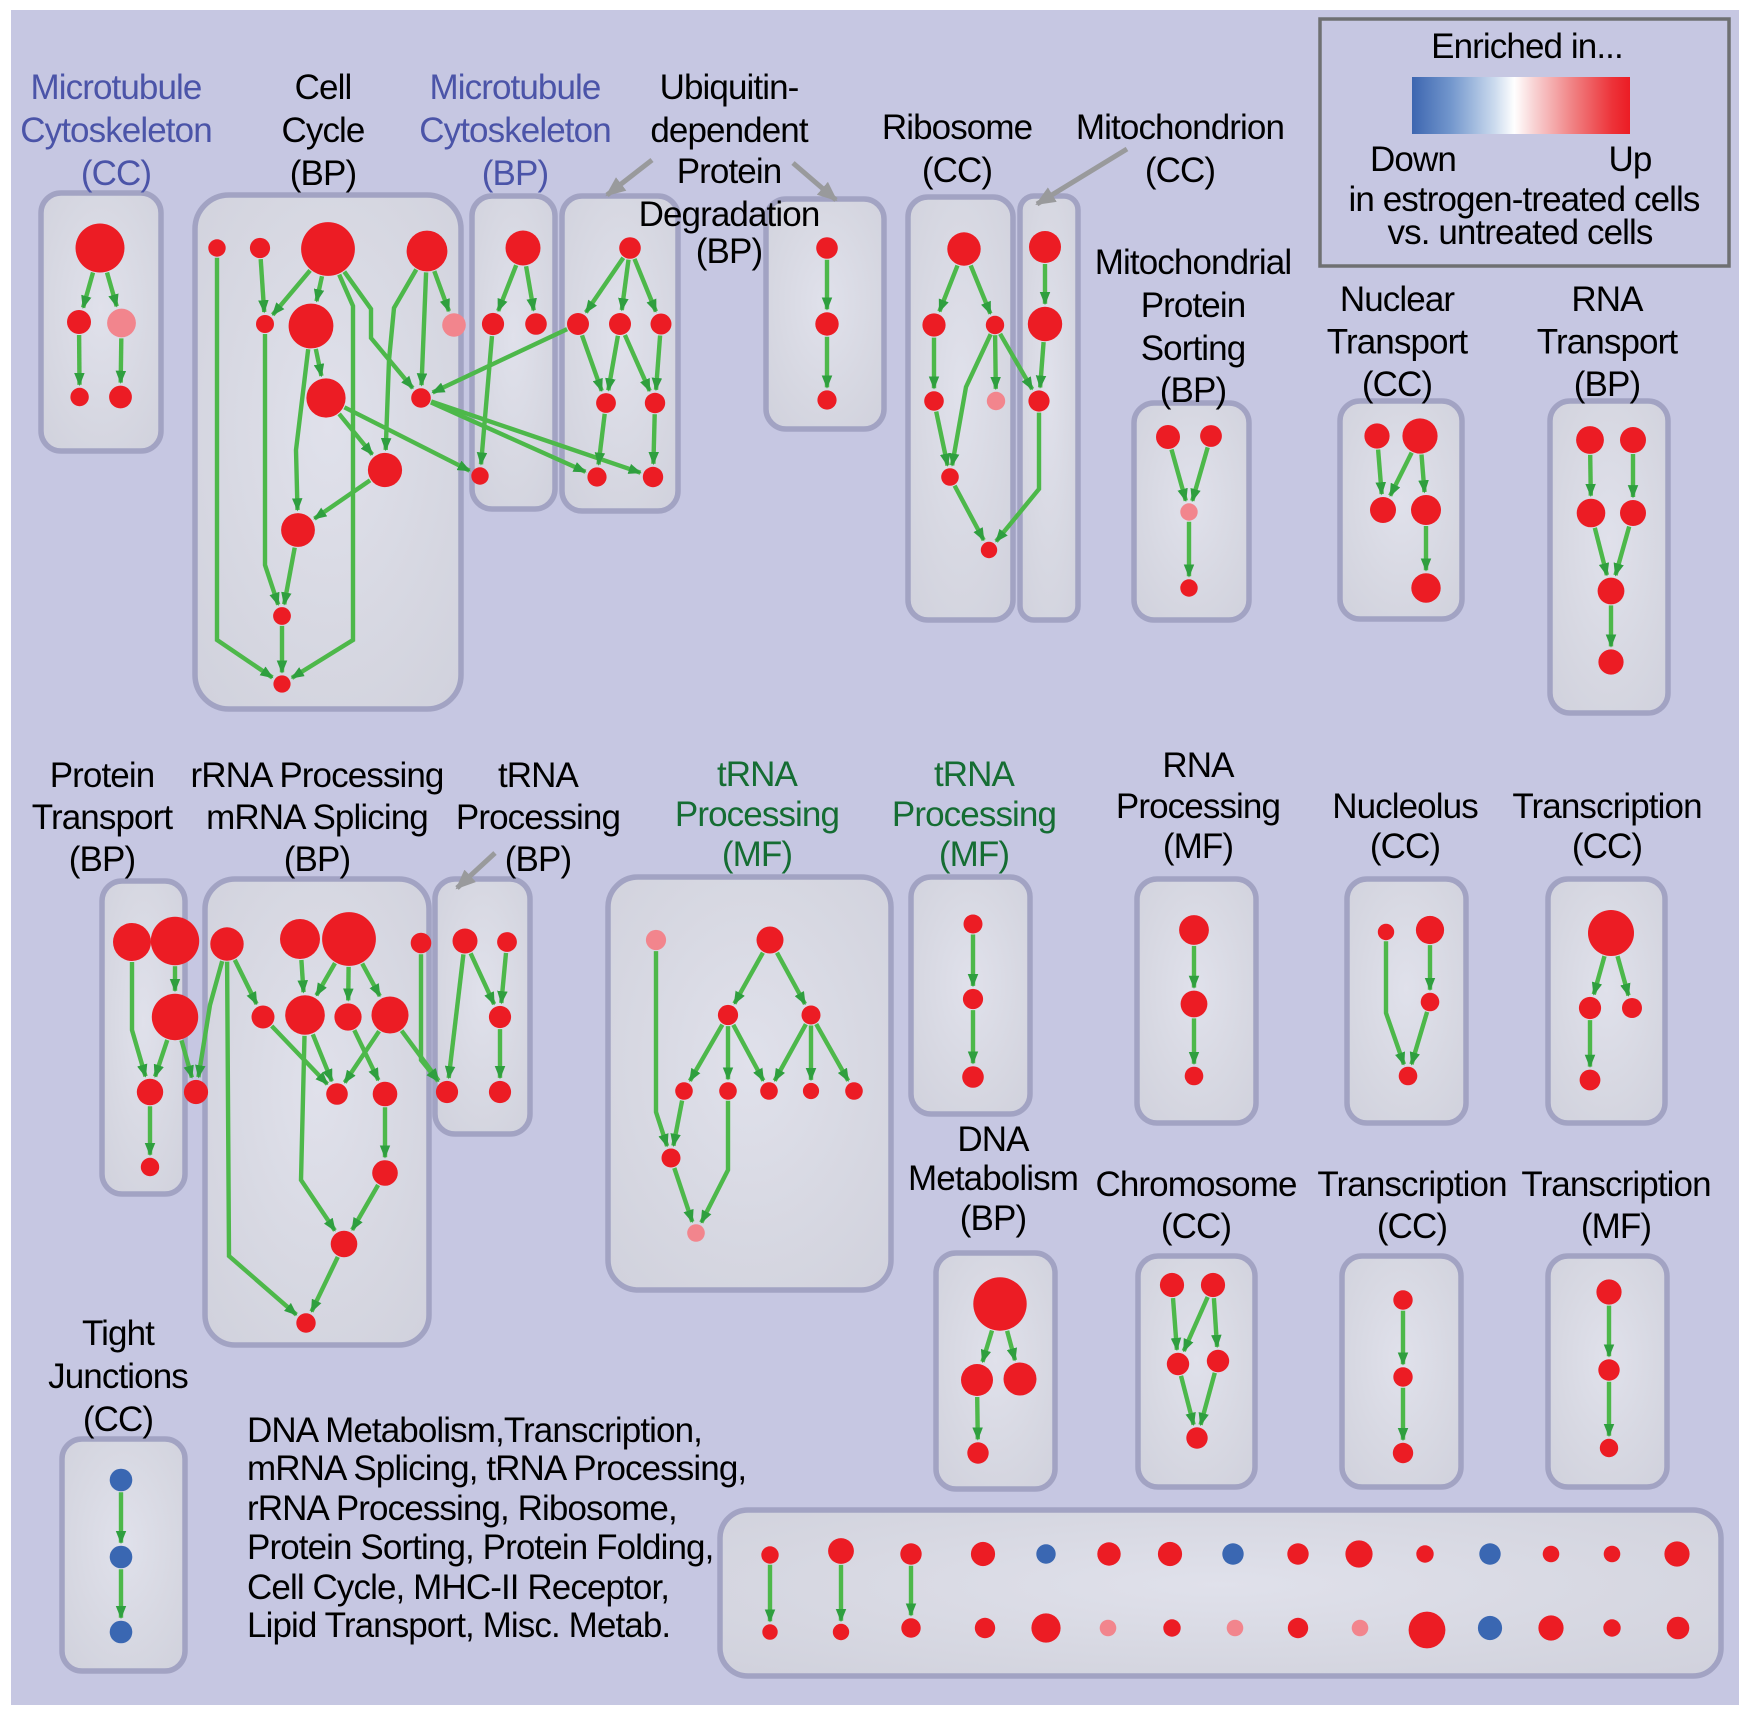  I want to click on svg-text: Nucleolus, so click(1405, 806).